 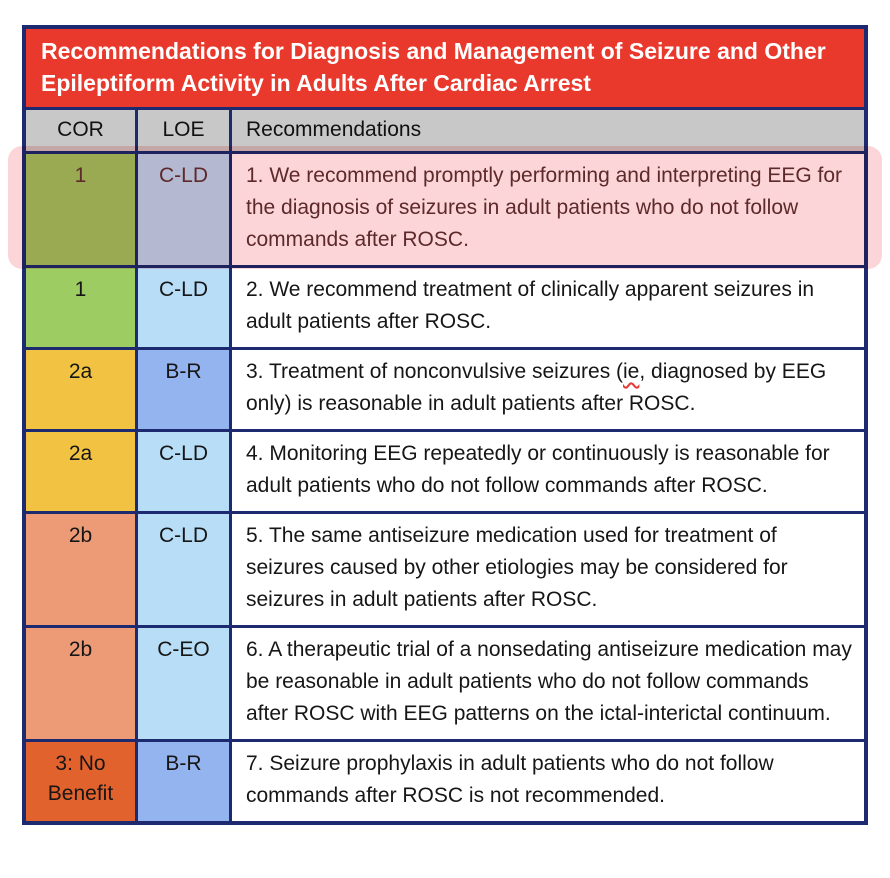 What do you see at coordinates (445, 129) in the screenshot?
I see `table-header-row: COR LOE Recommendations` at bounding box center [445, 129].